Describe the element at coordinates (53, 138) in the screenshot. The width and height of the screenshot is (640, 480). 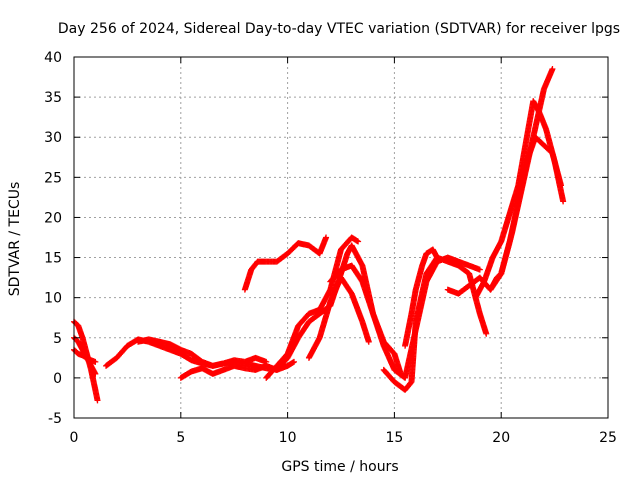
I see `y-tick-label: 30` at that location.